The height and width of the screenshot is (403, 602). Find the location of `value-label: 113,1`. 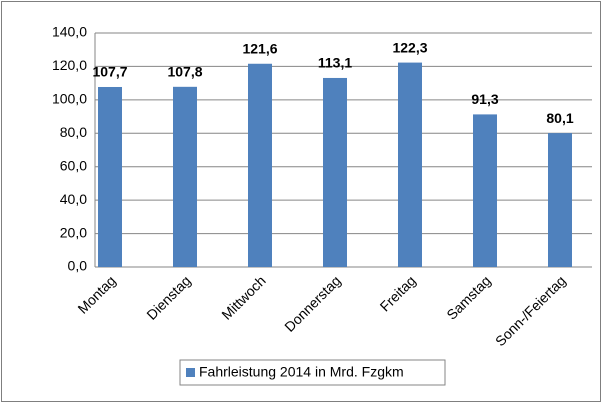

value-label: 113,1 is located at coordinates (335, 63).